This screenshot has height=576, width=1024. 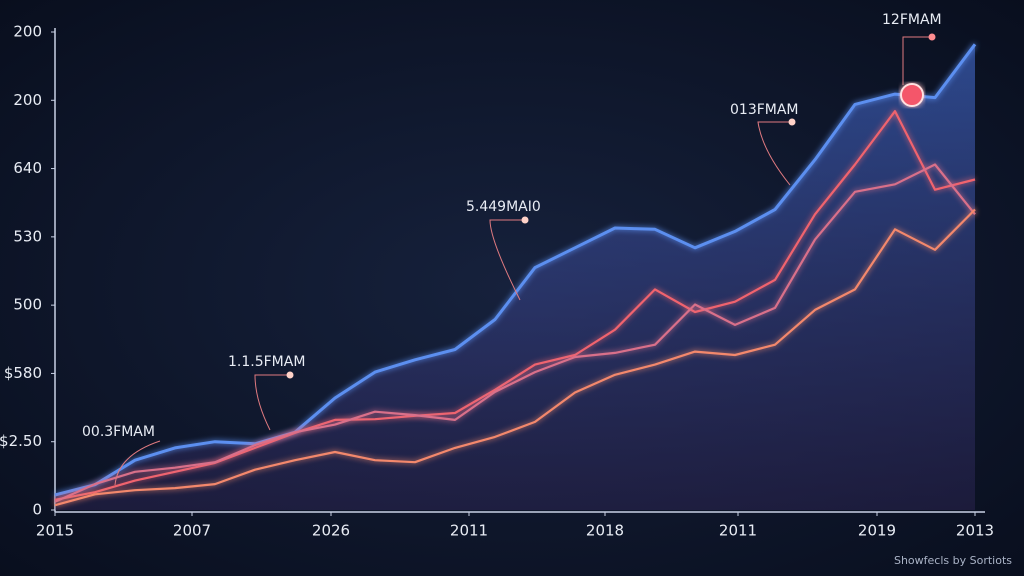 What do you see at coordinates (27, 236) in the screenshot?
I see `y-tick-label: 530` at bounding box center [27, 236].